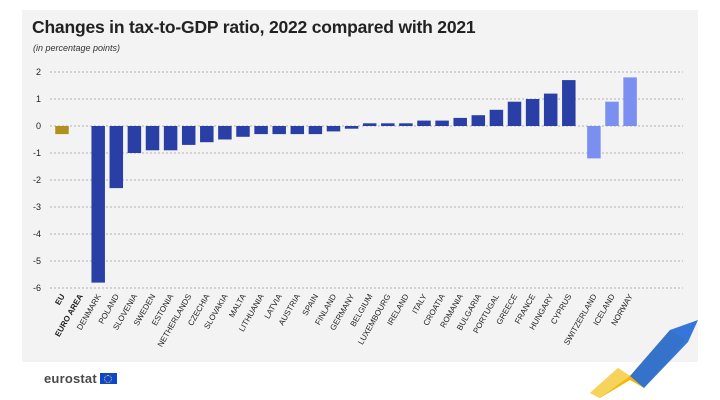 The width and height of the screenshot is (720, 400). I want to click on y-tick-label: -6, so click(37, 288).